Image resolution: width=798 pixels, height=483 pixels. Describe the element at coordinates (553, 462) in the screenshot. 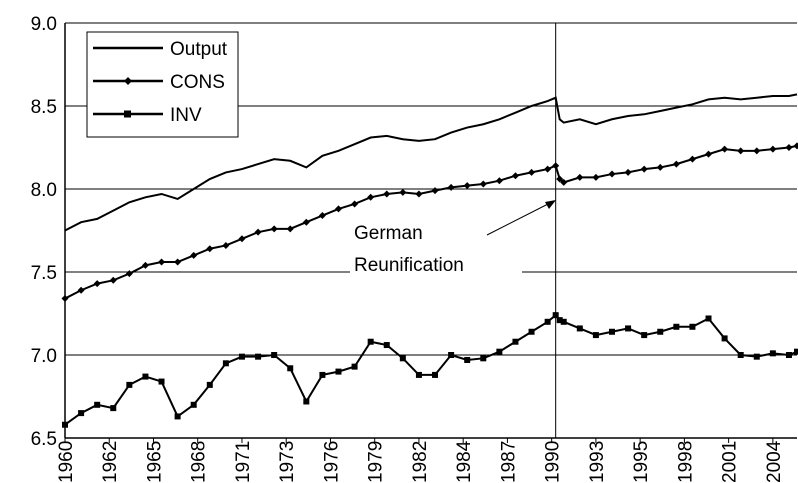

I see `x-tick-label: 1990` at that location.